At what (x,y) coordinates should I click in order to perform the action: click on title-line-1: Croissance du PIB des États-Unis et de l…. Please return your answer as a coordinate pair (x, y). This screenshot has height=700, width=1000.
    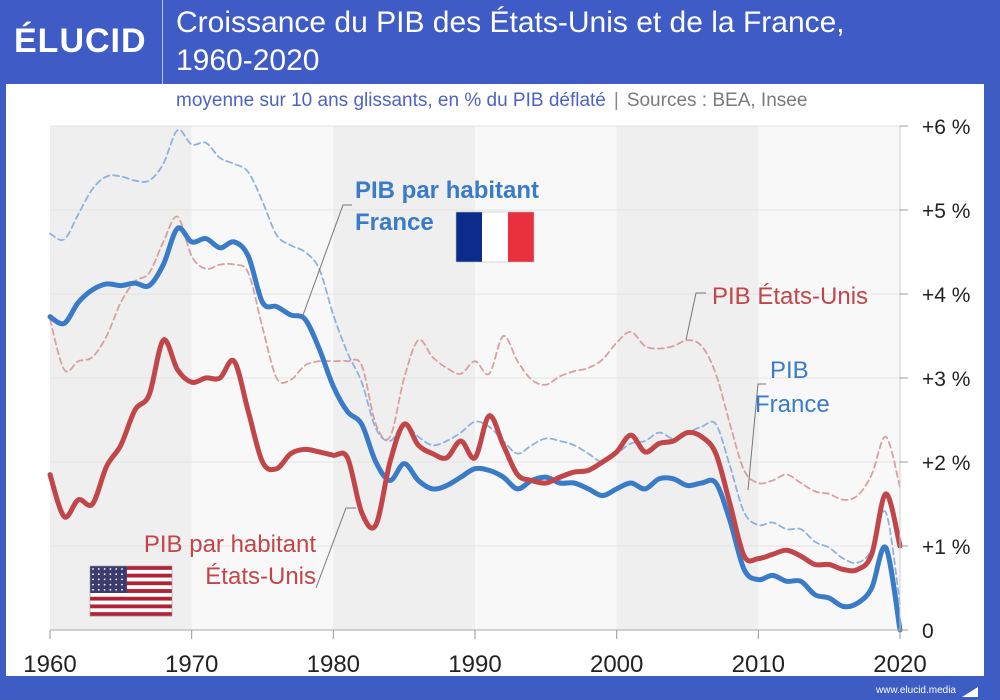
    Looking at the image, I should click on (510, 22).